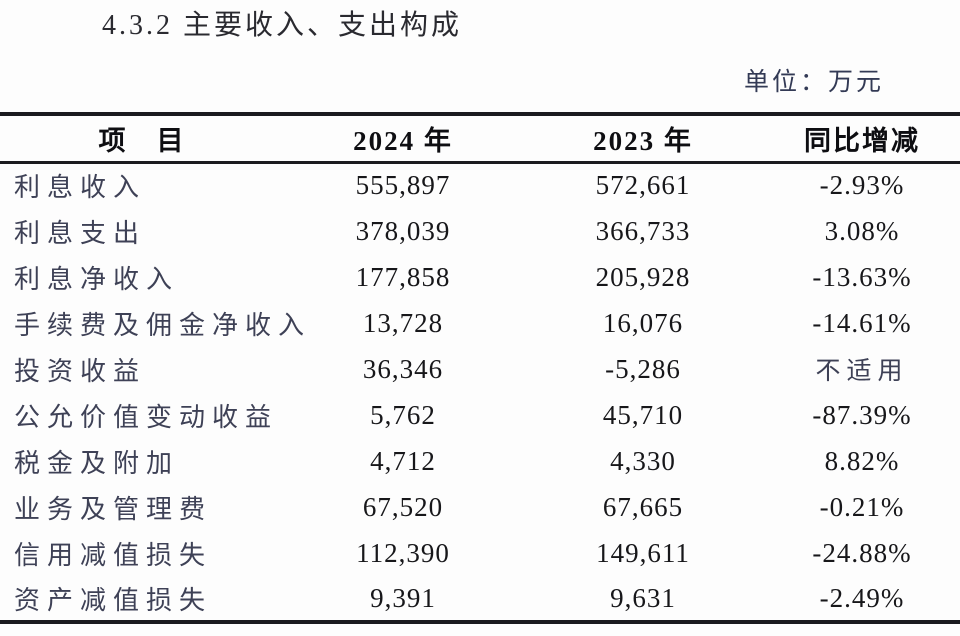  Describe the element at coordinates (480, 461) in the screenshot. I see `table-row: 税金及附加 4,712 4,330 8.82%` at that location.